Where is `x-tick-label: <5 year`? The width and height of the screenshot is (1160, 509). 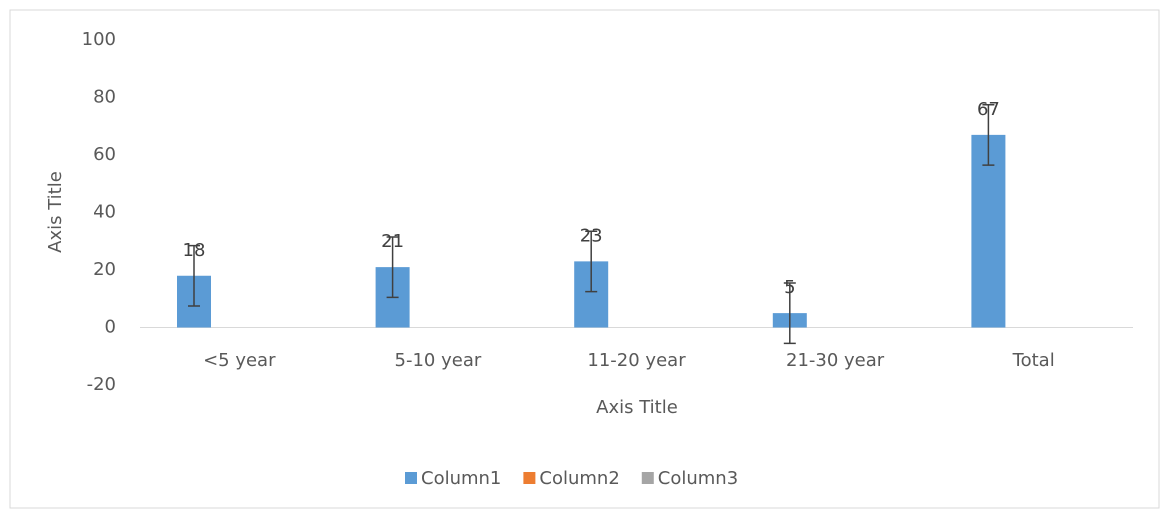 x-tick-label: <5 year is located at coordinates (239, 360).